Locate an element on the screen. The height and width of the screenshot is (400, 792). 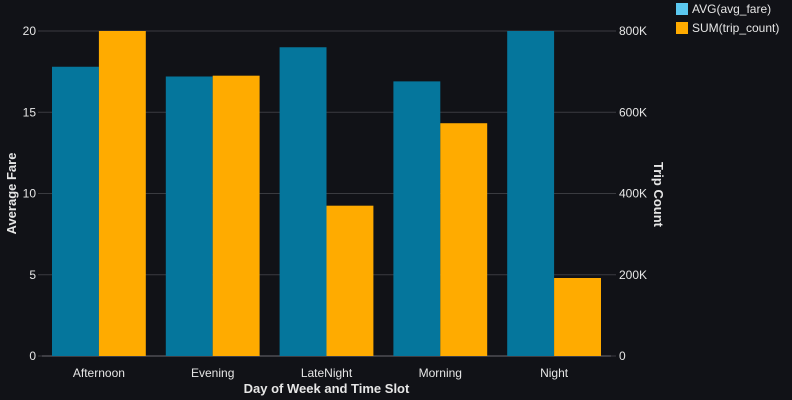
legend-label: AVG(avg_fare) is located at coordinates (731, 9).